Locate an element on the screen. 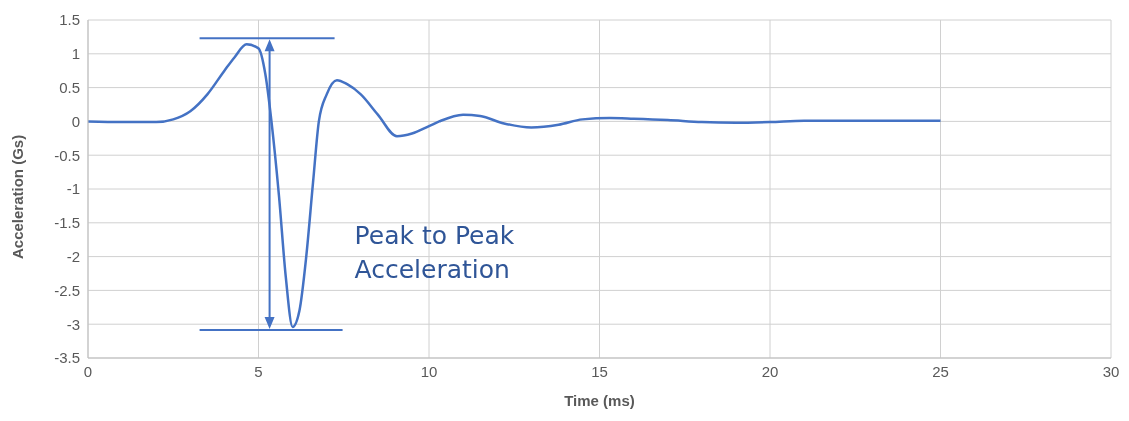 The height and width of the screenshot is (421, 1129). y-tick-label: -1.5 is located at coordinates (67, 223).